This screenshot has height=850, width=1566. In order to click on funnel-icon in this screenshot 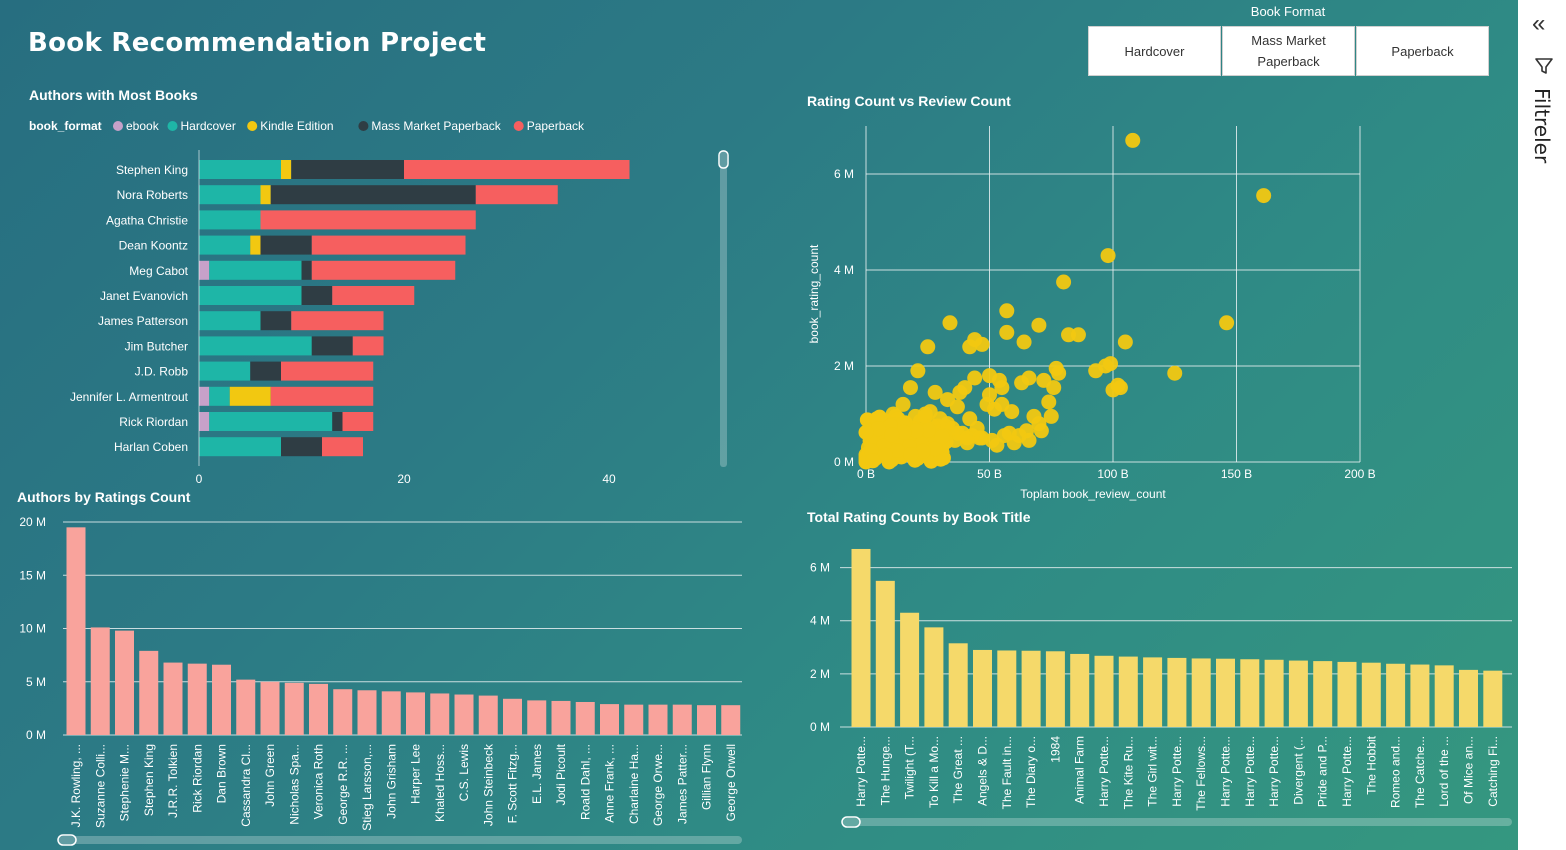, I will do `click(1544, 66)`.